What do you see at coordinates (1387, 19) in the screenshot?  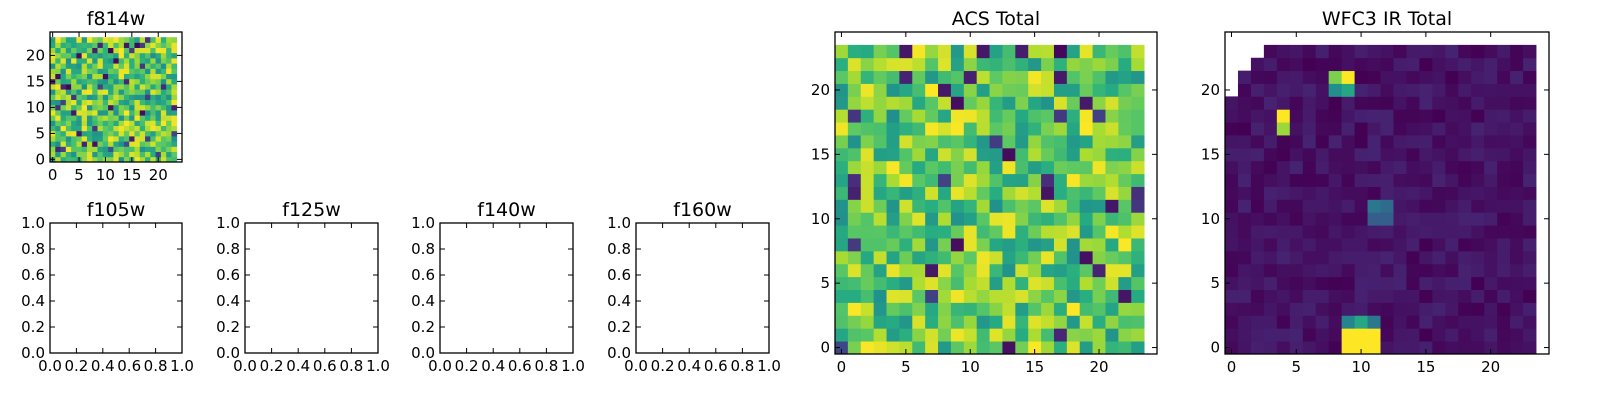 I see `wfc3-ir-total-title: WFC3 IR Total` at bounding box center [1387, 19].